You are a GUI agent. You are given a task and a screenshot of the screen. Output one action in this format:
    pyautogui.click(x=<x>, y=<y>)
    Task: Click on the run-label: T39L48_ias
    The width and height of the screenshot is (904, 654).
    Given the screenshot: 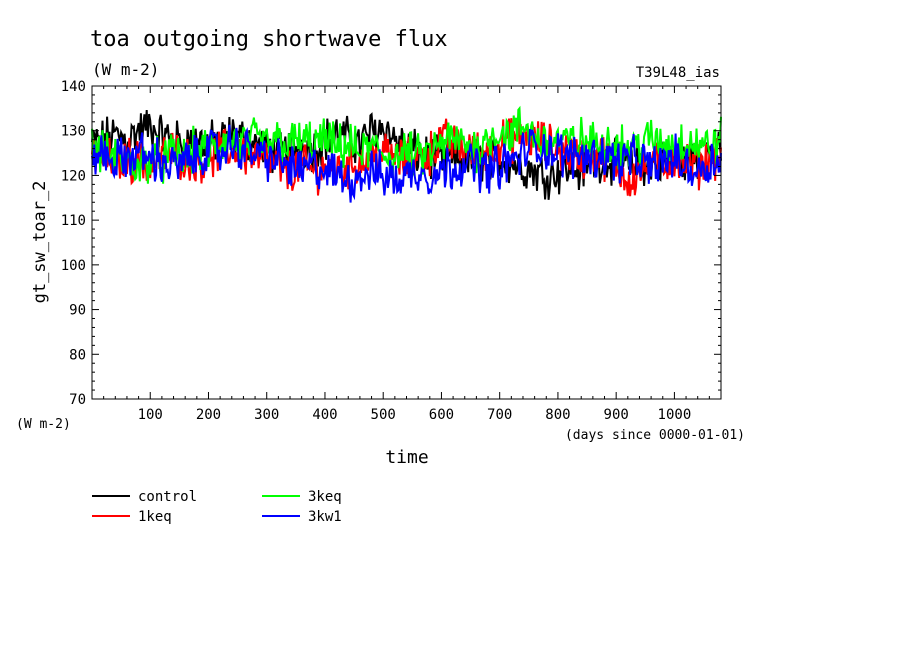 What is the action you would take?
    pyautogui.click(x=678, y=73)
    